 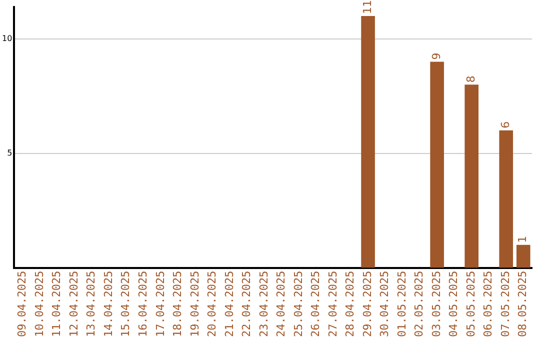 What do you see at coordinates (229, 304) in the screenshot?
I see `x-tick-label: 21.04.2025` at bounding box center [229, 304].